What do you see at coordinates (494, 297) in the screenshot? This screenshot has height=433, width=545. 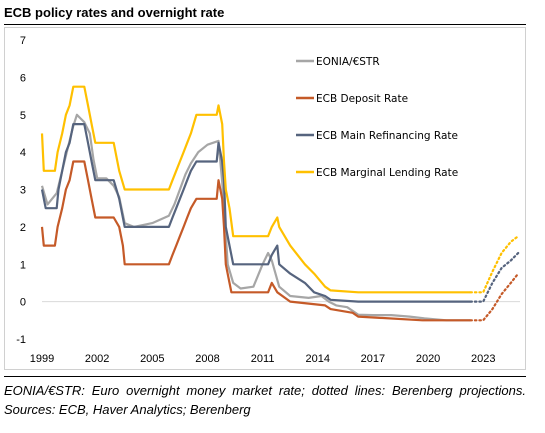 I see `projection-line-ecb-deposit-rate` at bounding box center [494, 297].